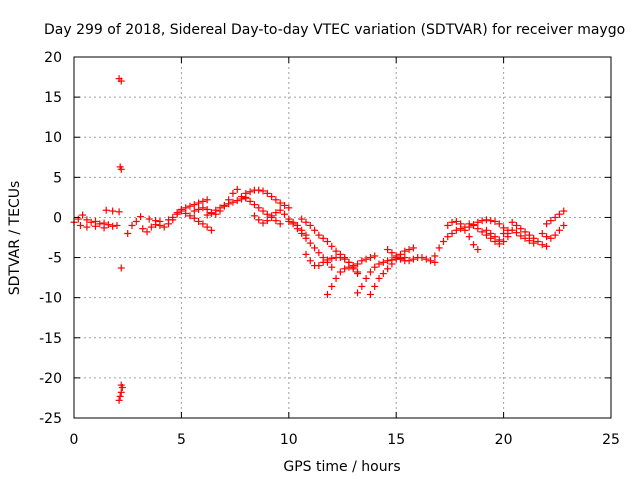 This screenshot has width=640, height=480. Describe the element at coordinates (50, 299) in the screenshot. I see `y-tick-label: -10` at that location.